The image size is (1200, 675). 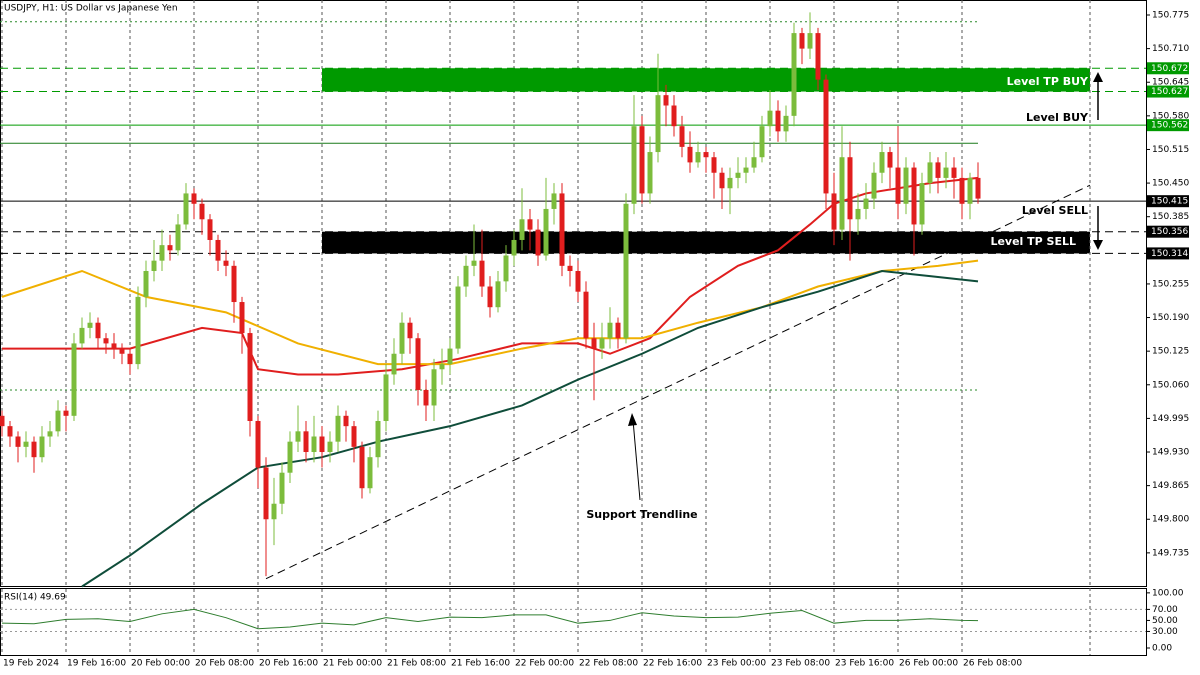 What do you see at coordinates (1170, 83) in the screenshot?
I see `y-tick-label: 150.645` at bounding box center [1170, 83].